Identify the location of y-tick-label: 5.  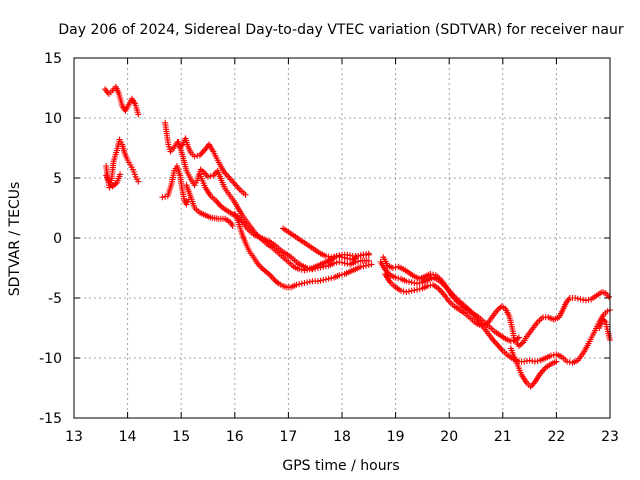
(57, 179).